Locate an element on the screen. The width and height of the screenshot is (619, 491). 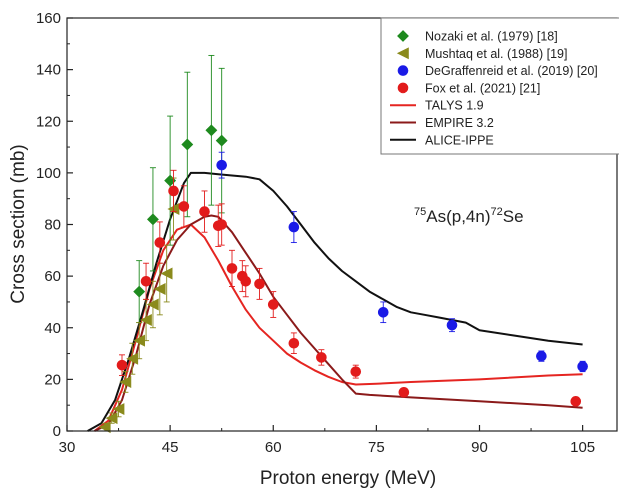
legend-item: TALYS 1.9 is located at coordinates (437, 106).